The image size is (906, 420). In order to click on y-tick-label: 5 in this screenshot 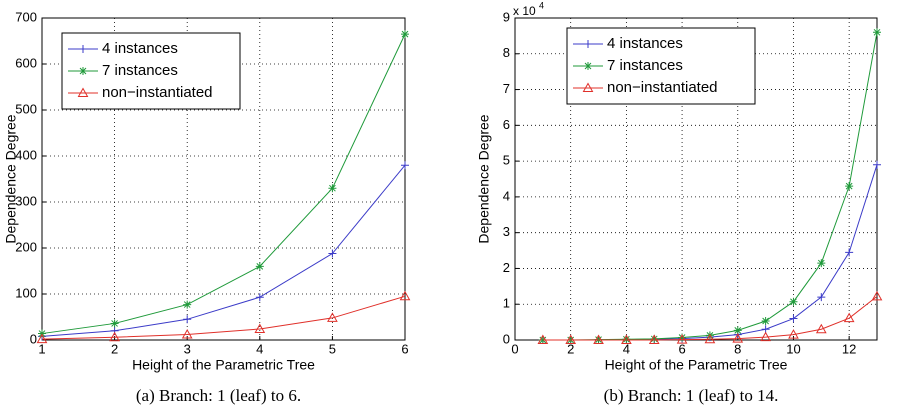, I will do `click(506, 160)`.